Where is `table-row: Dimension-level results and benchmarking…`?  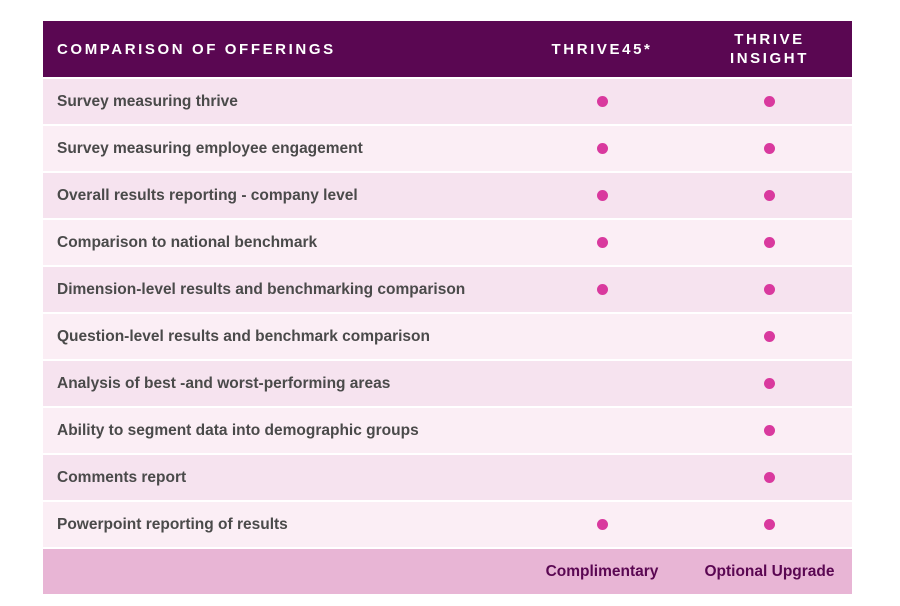 table-row: Dimension-level results and benchmarking… is located at coordinates (447, 289).